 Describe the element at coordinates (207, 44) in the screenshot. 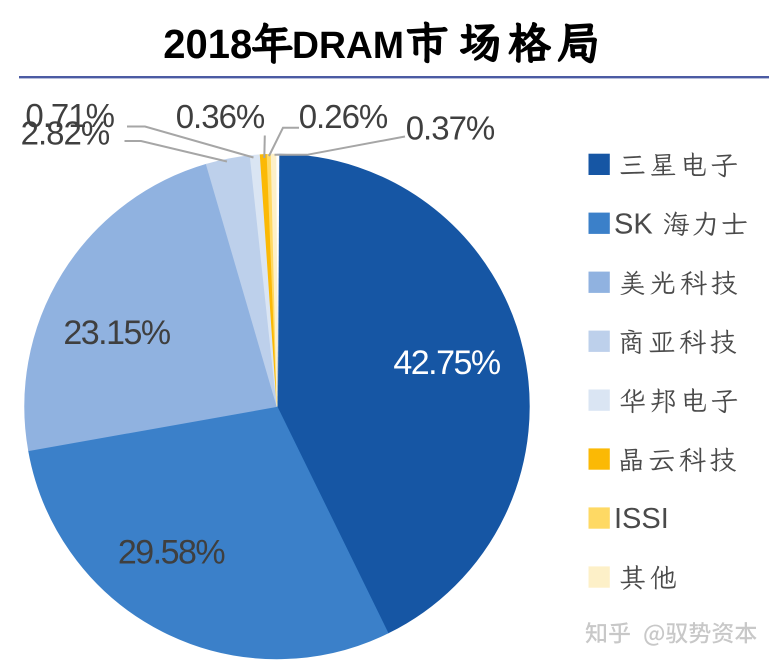

I see `svg-text: 2018` at that location.